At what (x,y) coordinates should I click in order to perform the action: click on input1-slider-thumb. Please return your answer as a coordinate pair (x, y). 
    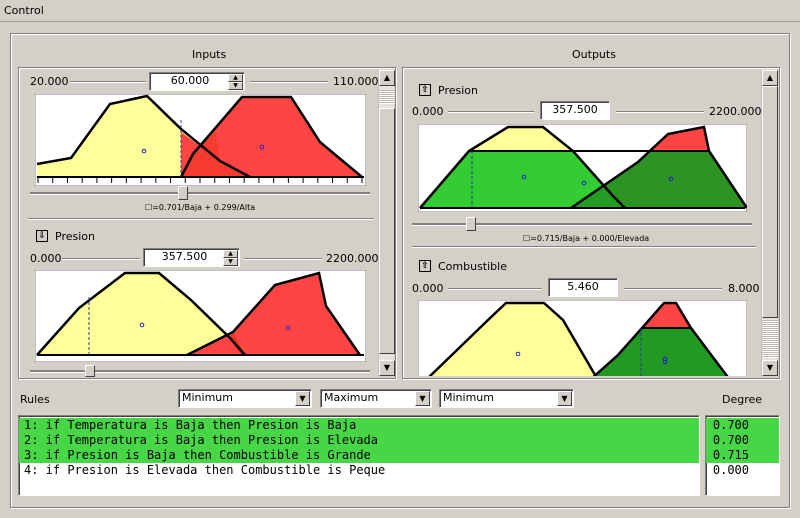
    Looking at the image, I should click on (182, 193).